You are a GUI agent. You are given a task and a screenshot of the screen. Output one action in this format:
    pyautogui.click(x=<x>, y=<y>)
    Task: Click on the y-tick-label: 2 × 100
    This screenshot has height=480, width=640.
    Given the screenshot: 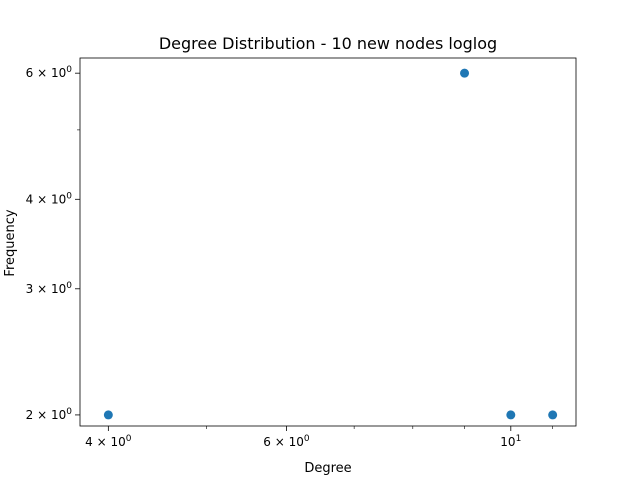 What is the action you would take?
    pyautogui.click(x=49, y=414)
    